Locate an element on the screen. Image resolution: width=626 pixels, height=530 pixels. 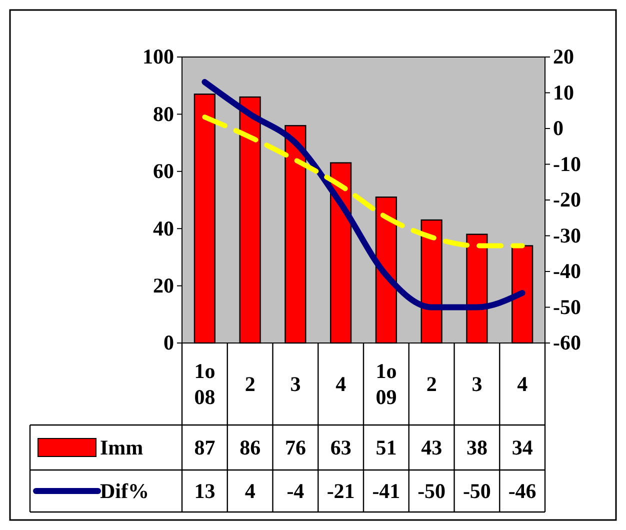
data-label: -41 is located at coordinates (386, 491).